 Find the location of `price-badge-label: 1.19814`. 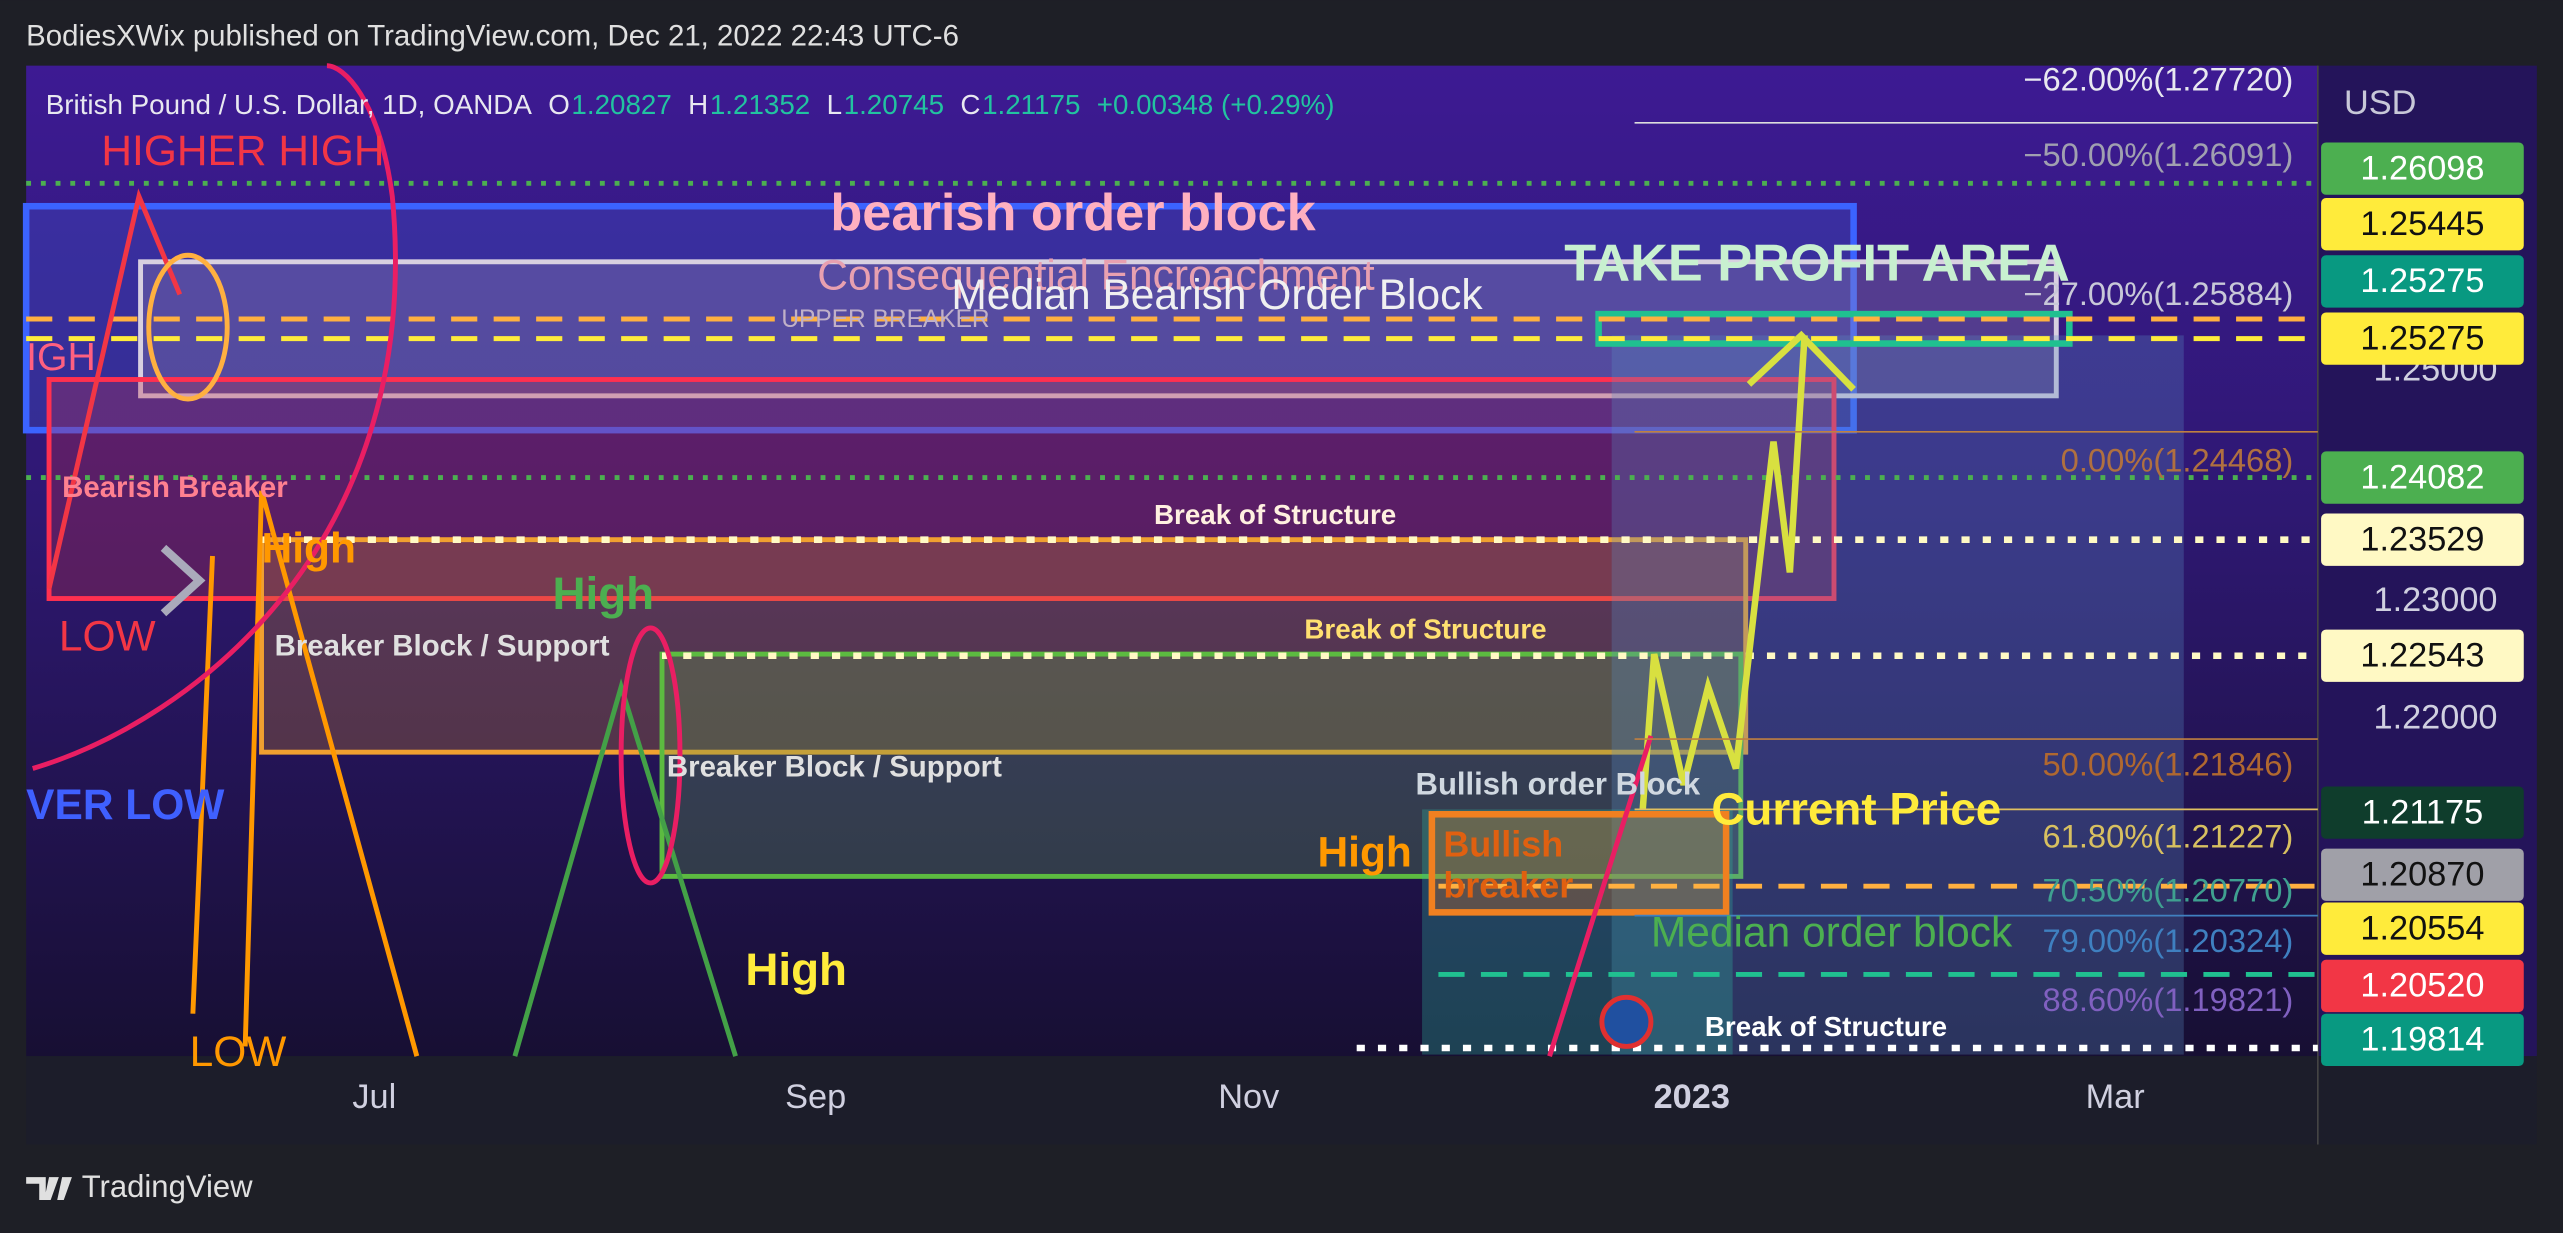

price-badge-label: 1.19814 is located at coordinates (2422, 1040).